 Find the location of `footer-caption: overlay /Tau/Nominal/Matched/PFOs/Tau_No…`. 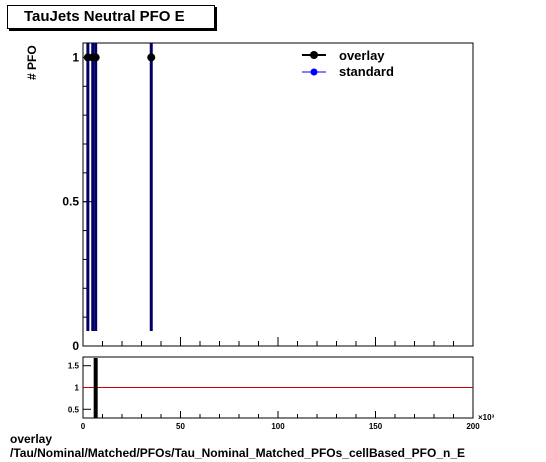

footer-caption: overlay /Tau/Nominal/Matched/PFOs/Tau_No… is located at coordinates (237, 446).